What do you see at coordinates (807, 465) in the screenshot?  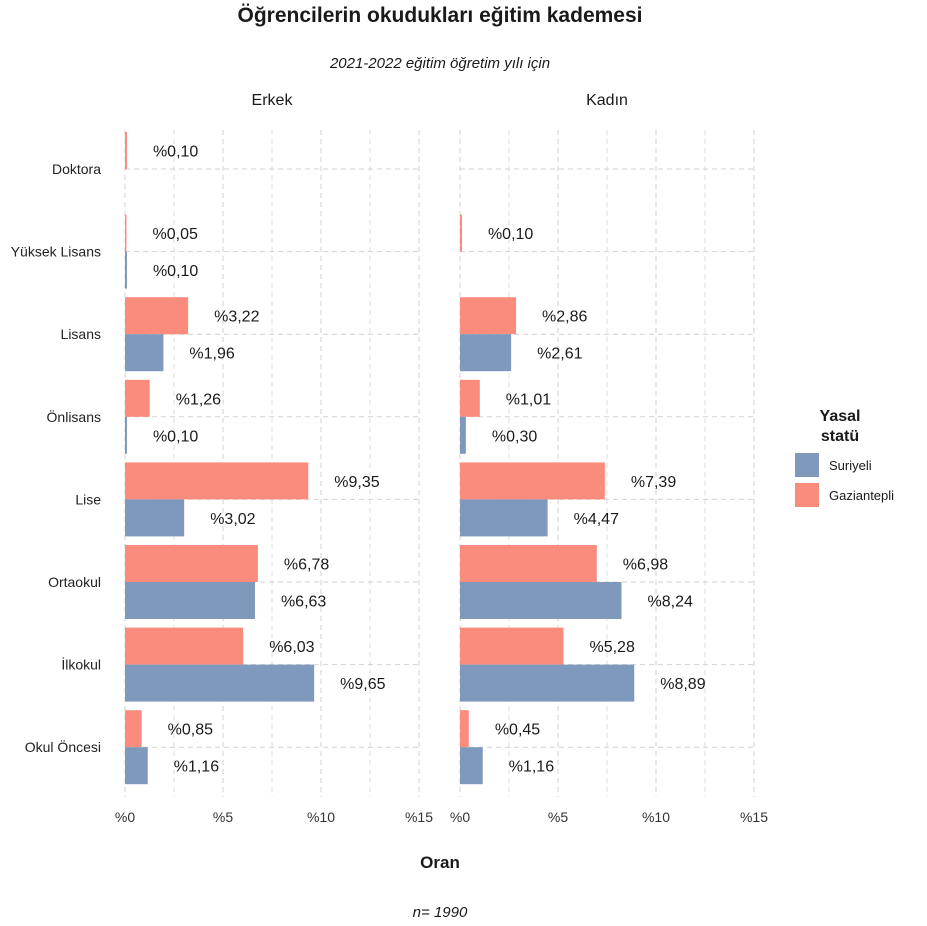 I see `legend-key-suriyeli` at bounding box center [807, 465].